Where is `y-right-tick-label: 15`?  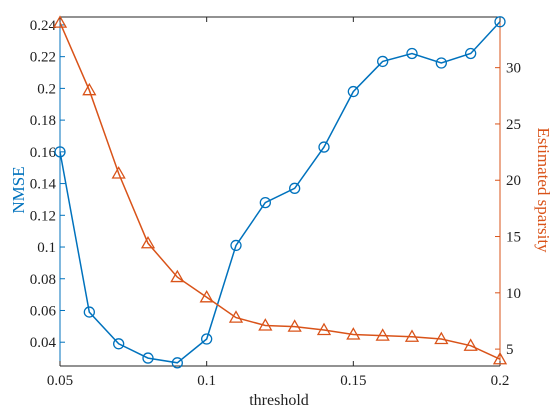 y-right-tick-label: 15 is located at coordinates (513, 238).